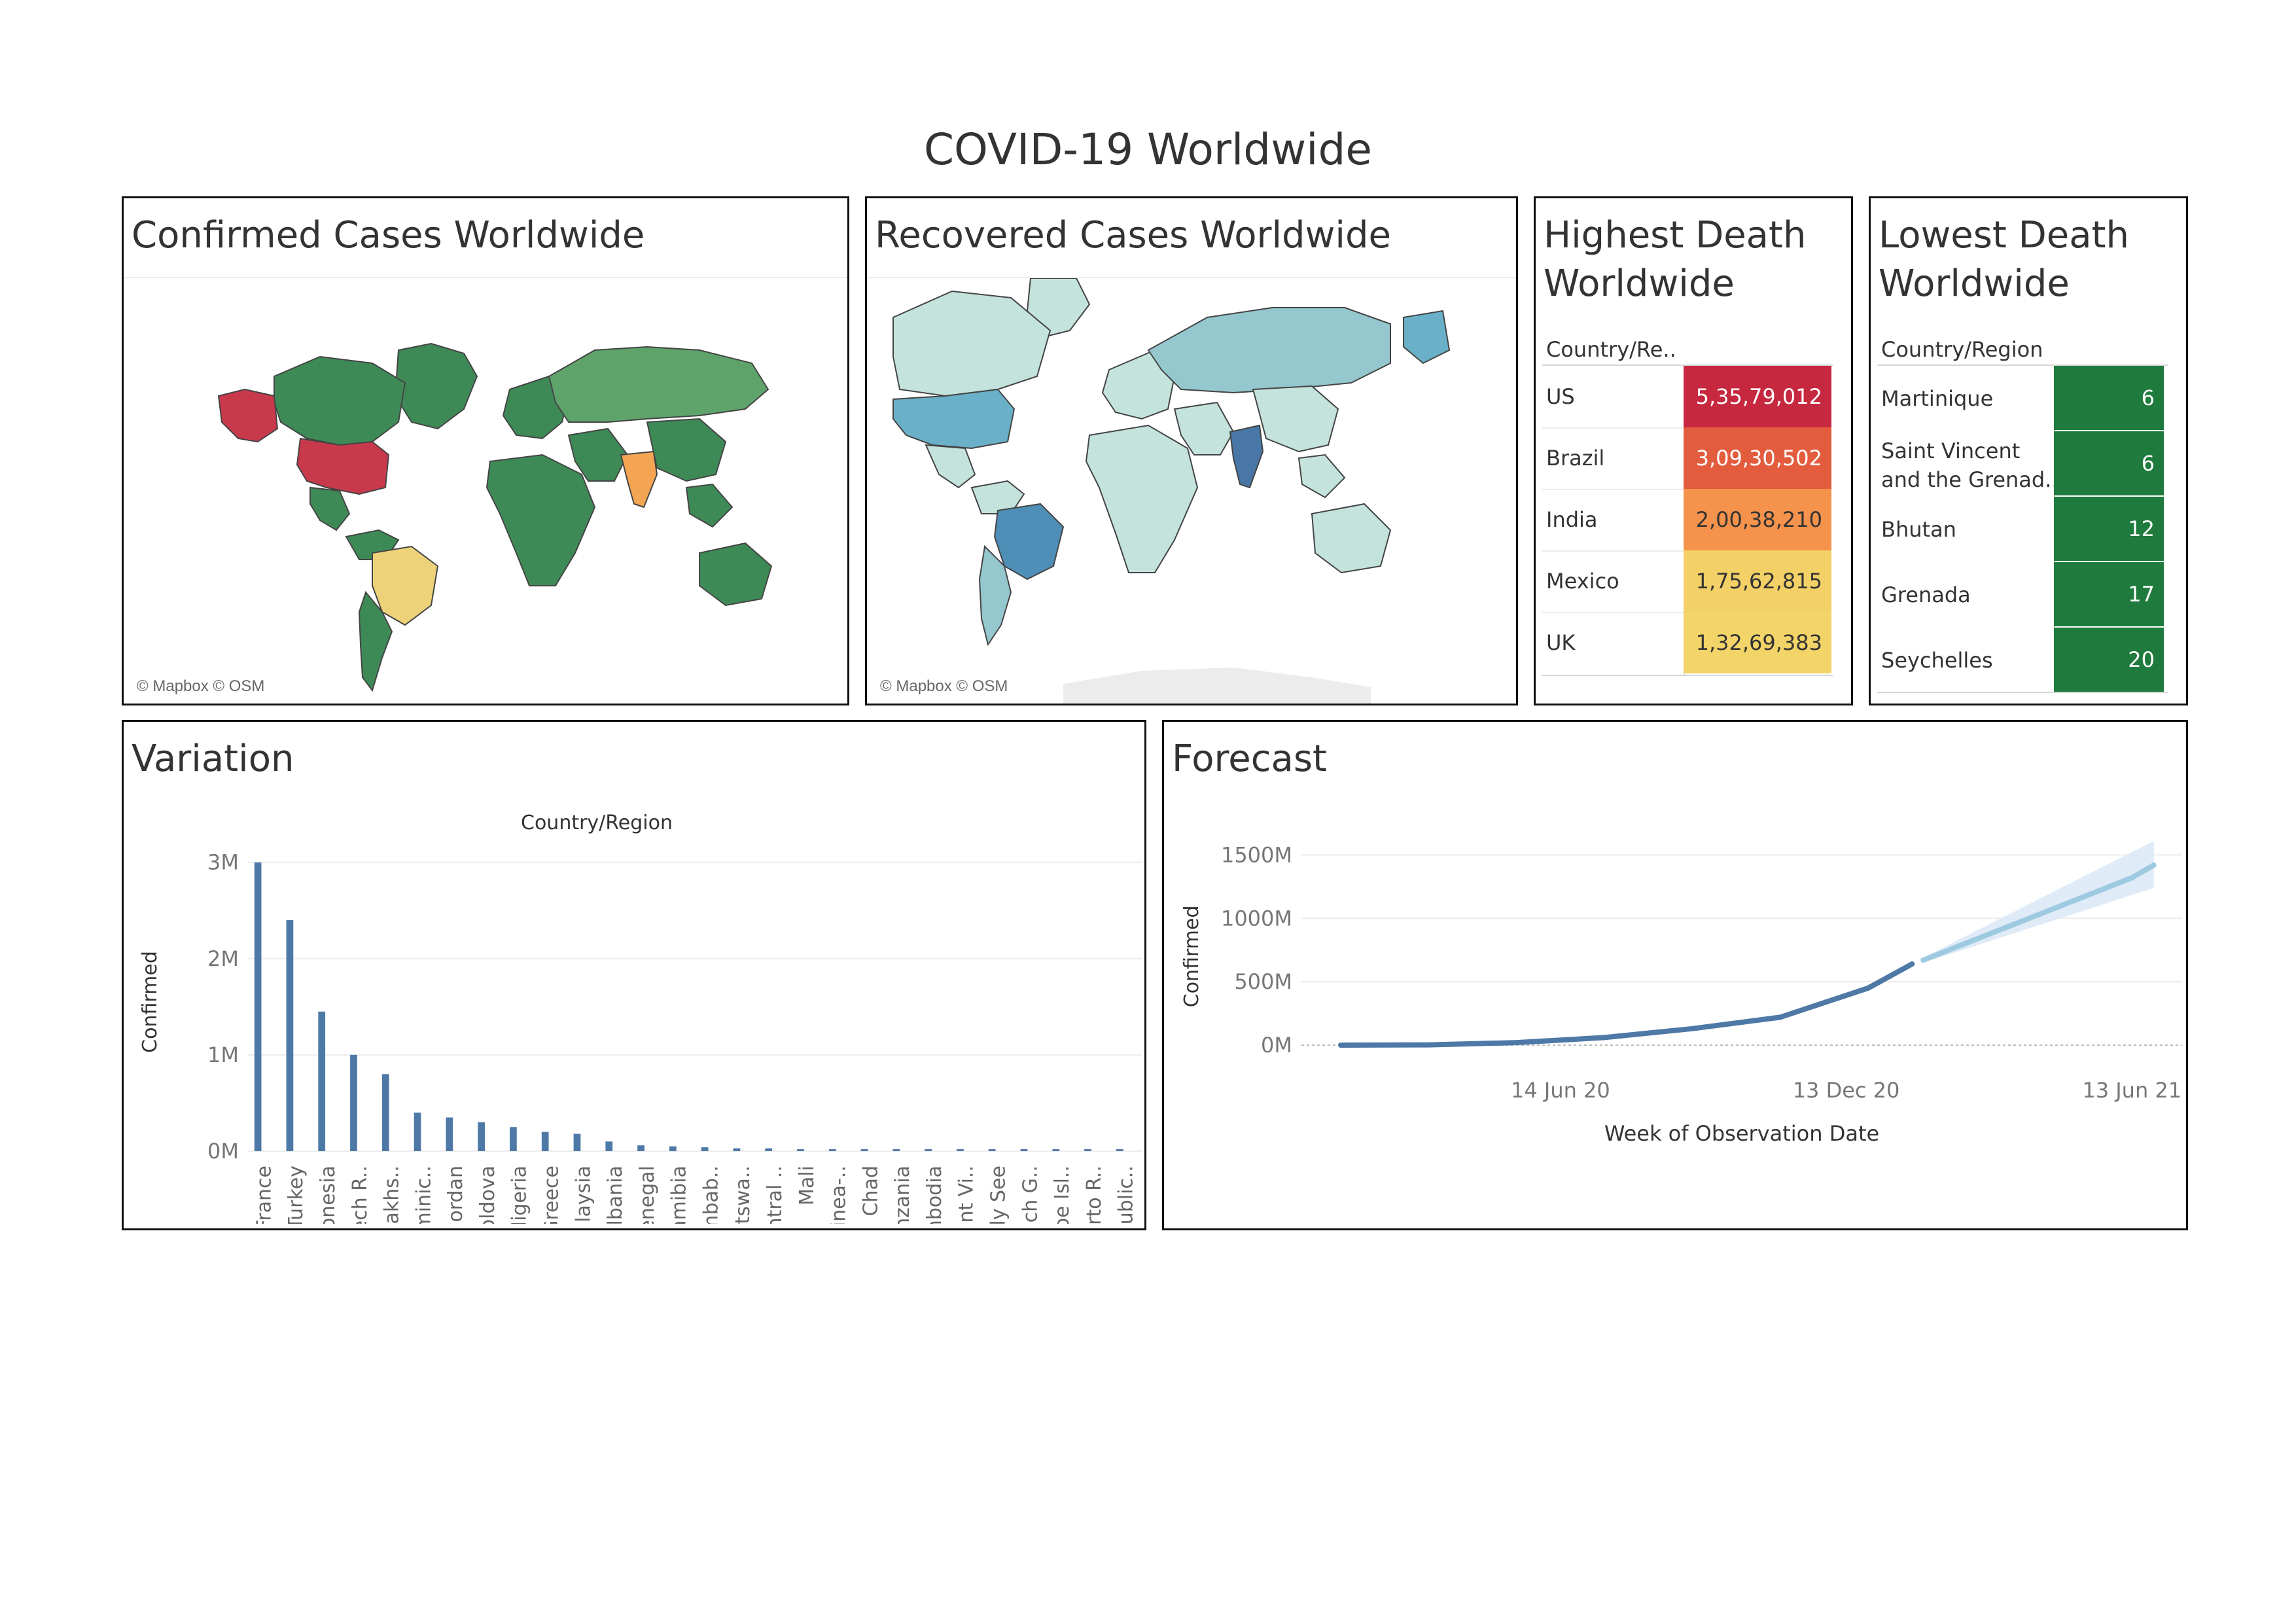 This screenshot has height=1623, width=2296. I want to click on y-axis-label: Confirmed, so click(150, 1002).